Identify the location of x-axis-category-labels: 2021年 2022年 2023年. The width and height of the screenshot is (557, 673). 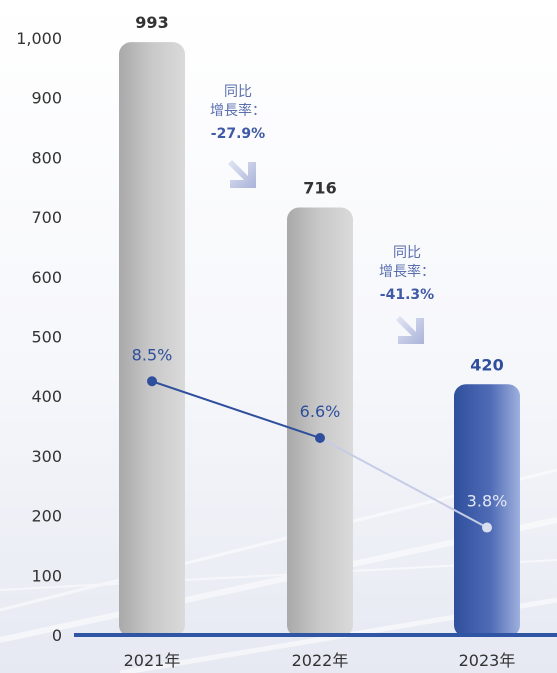
(320, 660).